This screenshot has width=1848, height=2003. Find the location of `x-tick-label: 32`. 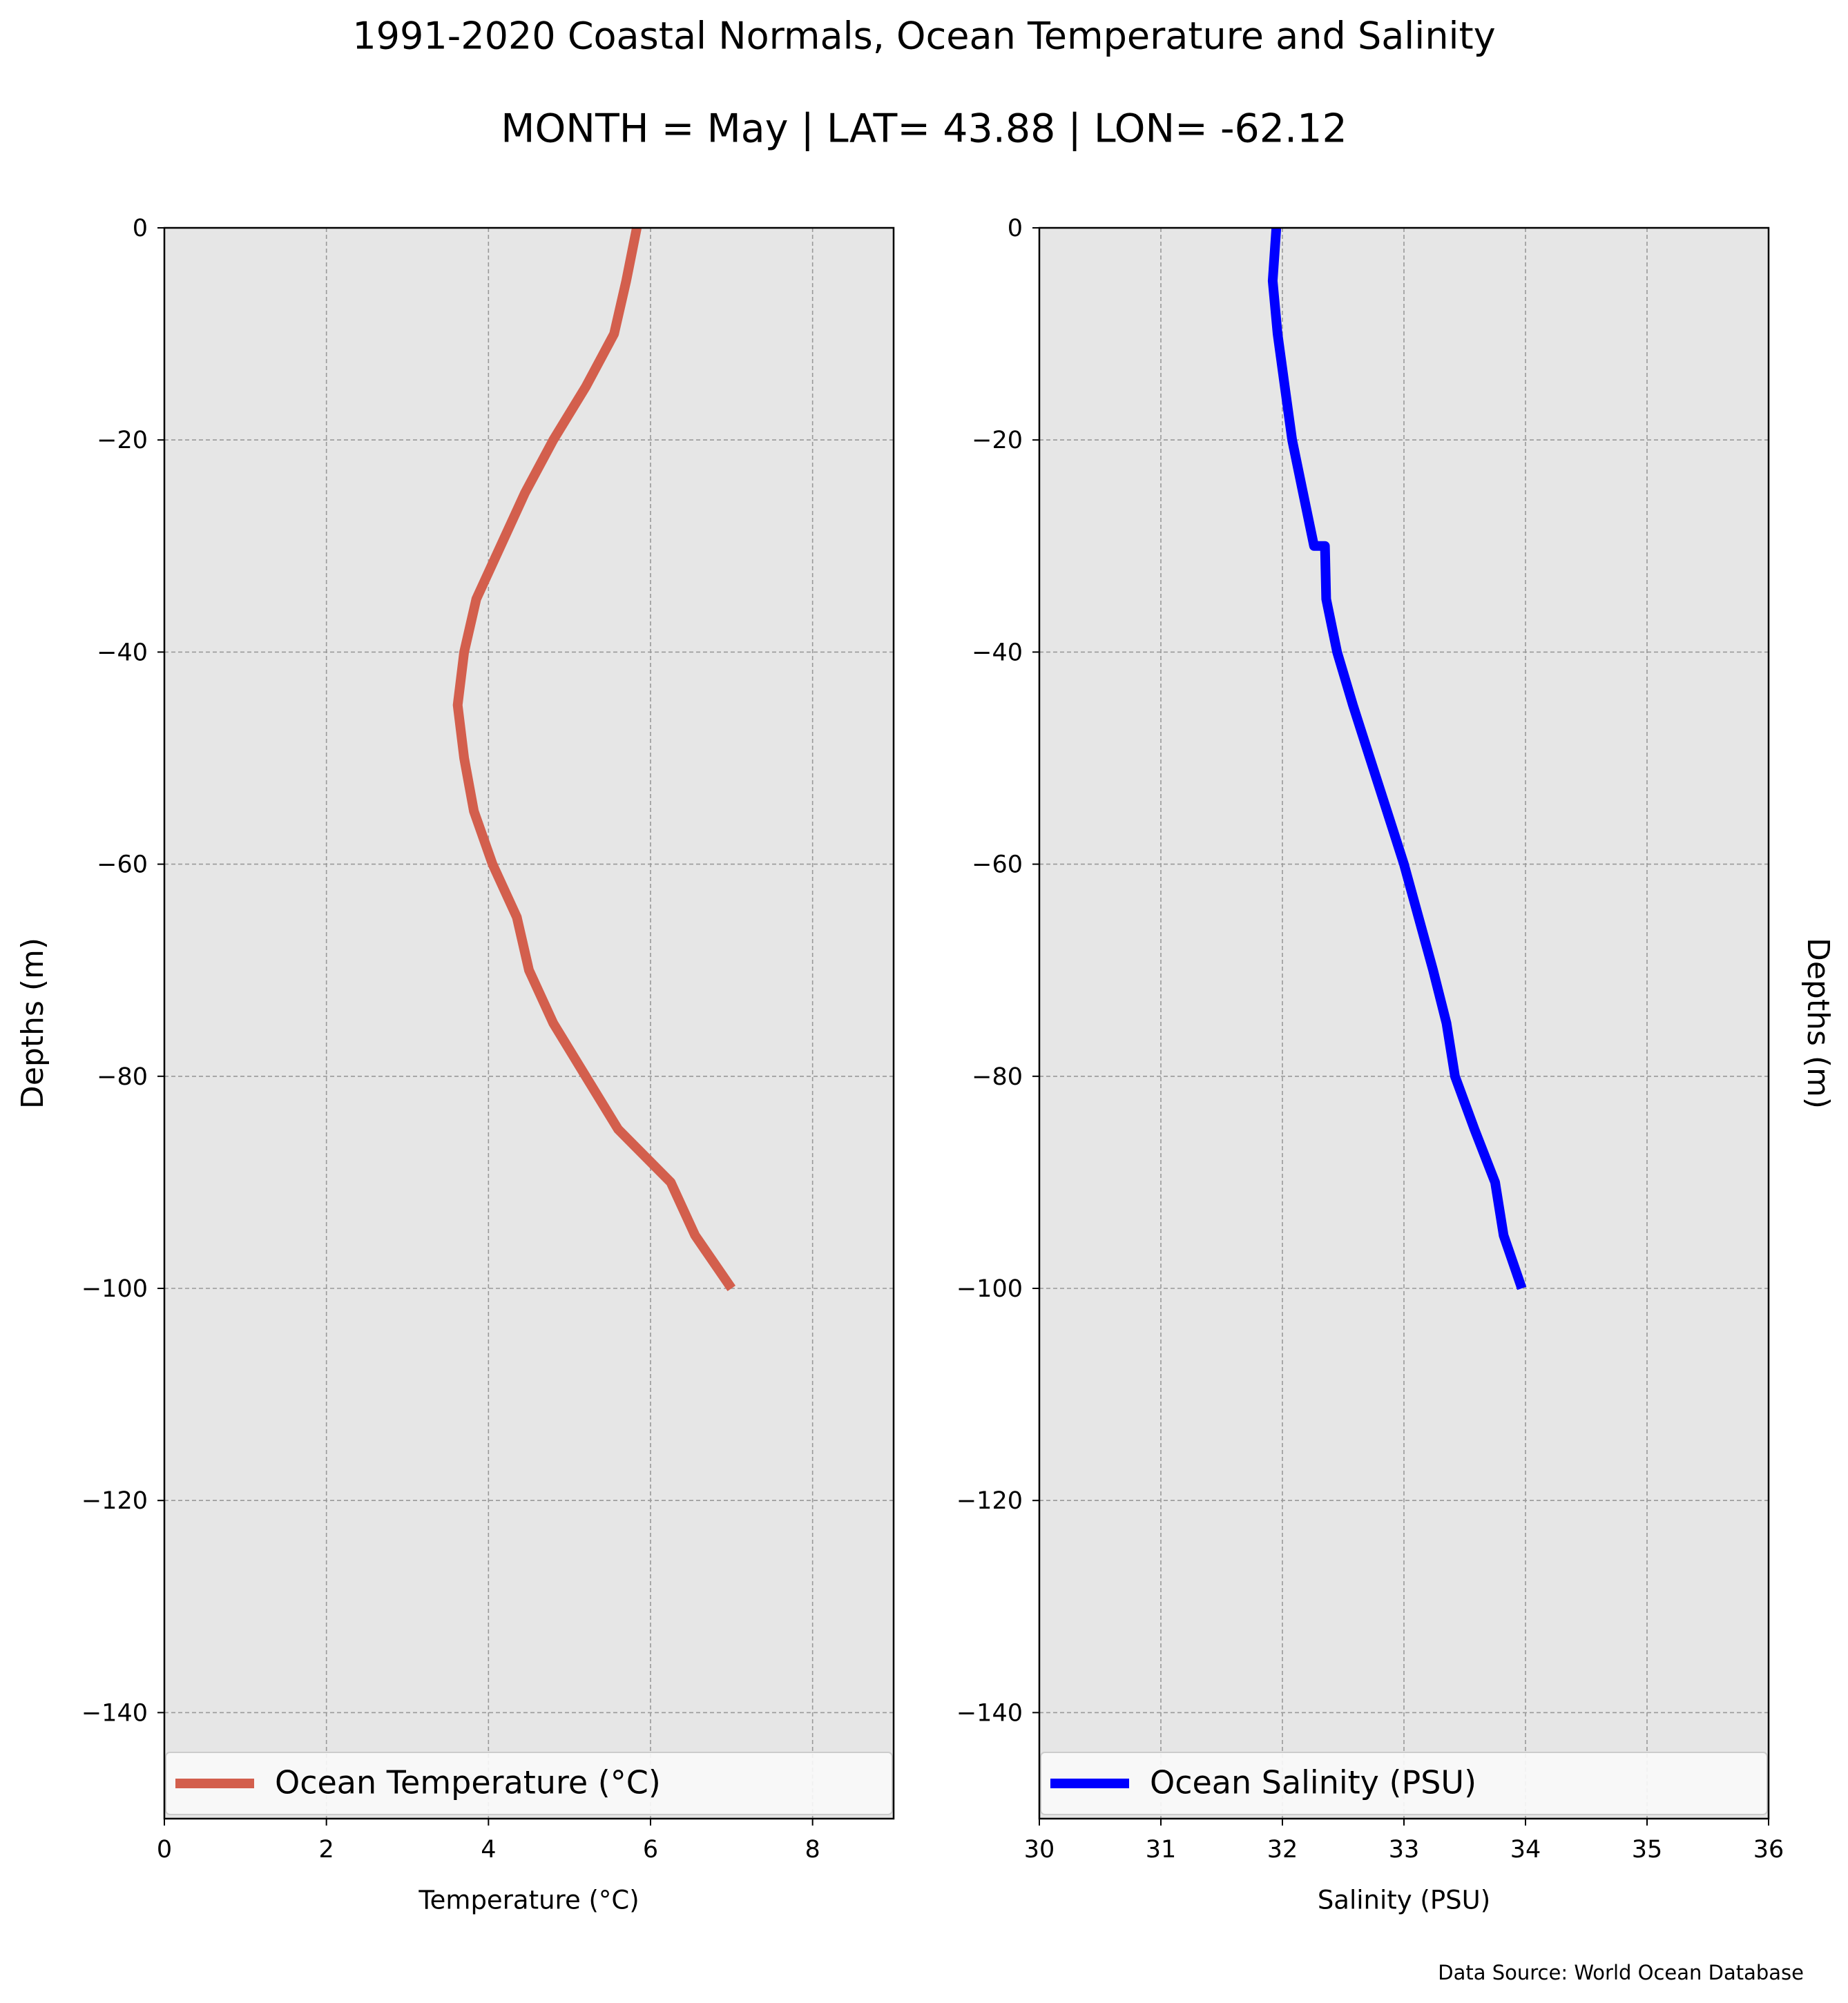

x-tick-label: 32 is located at coordinates (1282, 1850).